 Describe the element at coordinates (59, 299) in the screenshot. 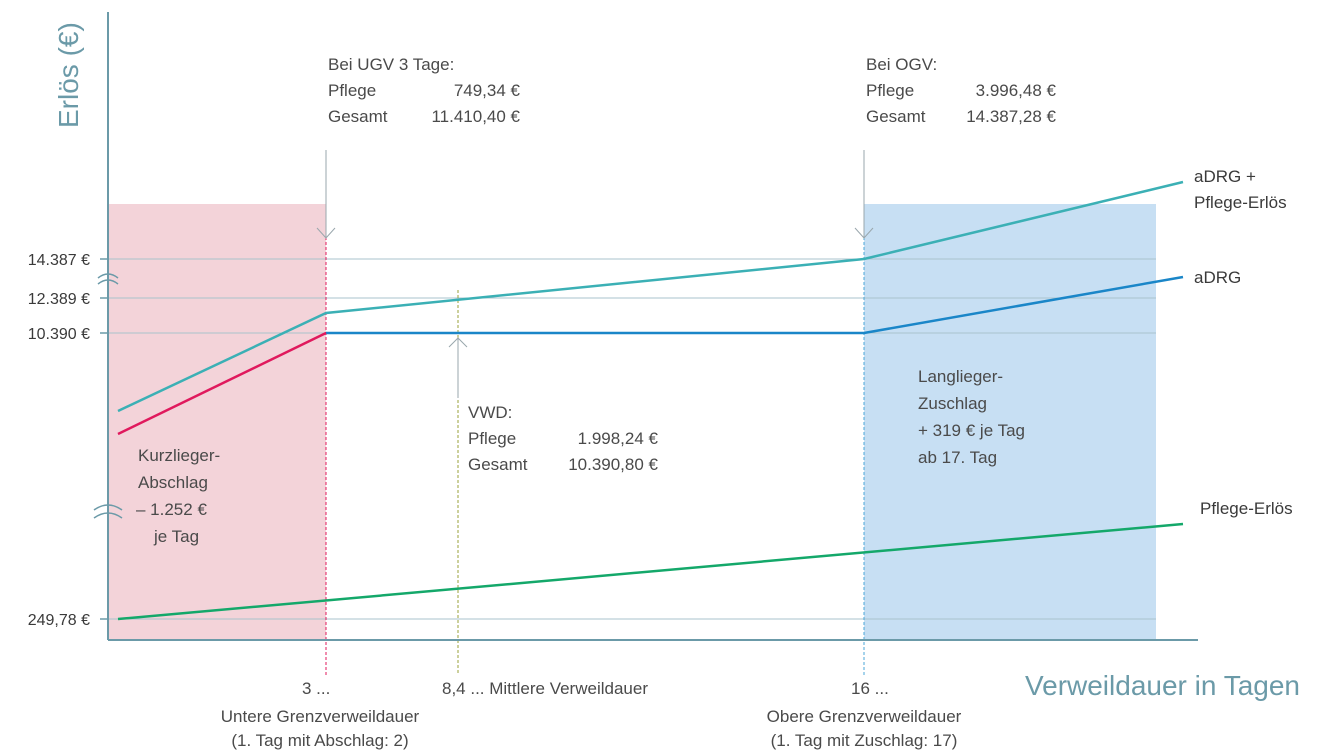

I see `y-tick-label-2: 12.389 €` at that location.